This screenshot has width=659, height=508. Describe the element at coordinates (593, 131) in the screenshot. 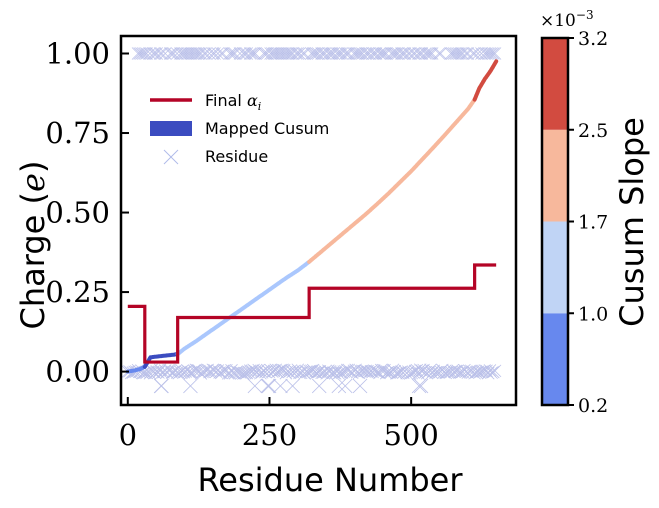

I see `colorbar-tick-label: 2.5` at that location.